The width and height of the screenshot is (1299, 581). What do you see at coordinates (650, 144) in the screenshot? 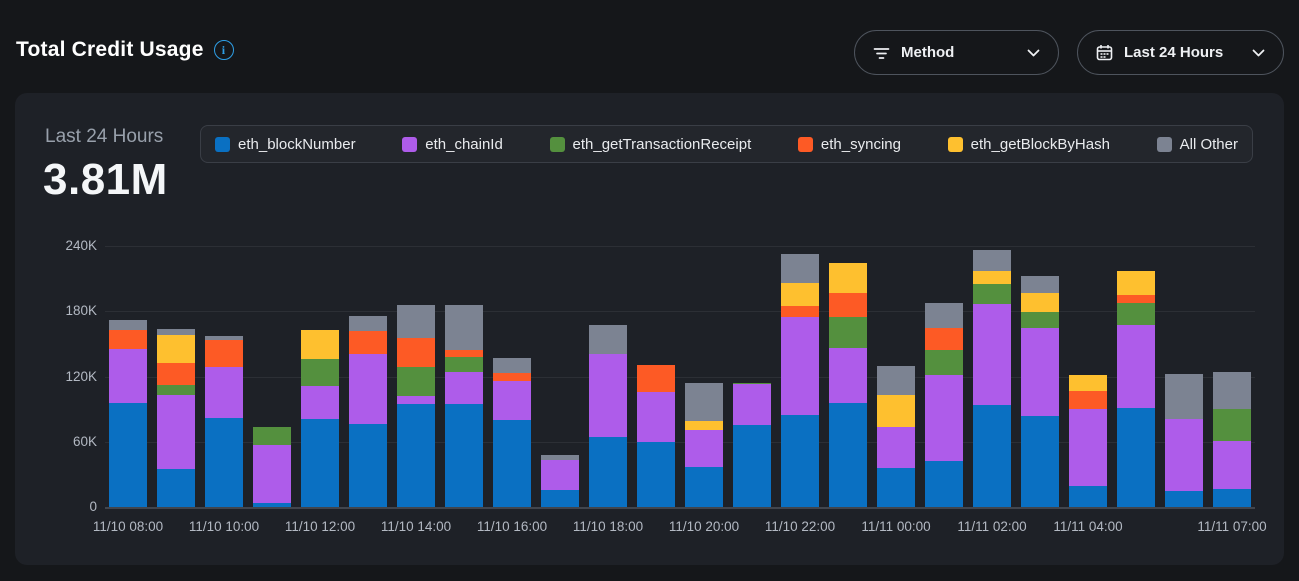
I see `legend-item-eth_getTransactionReceipt: eth_getTransactionReceipt` at bounding box center [650, 144].